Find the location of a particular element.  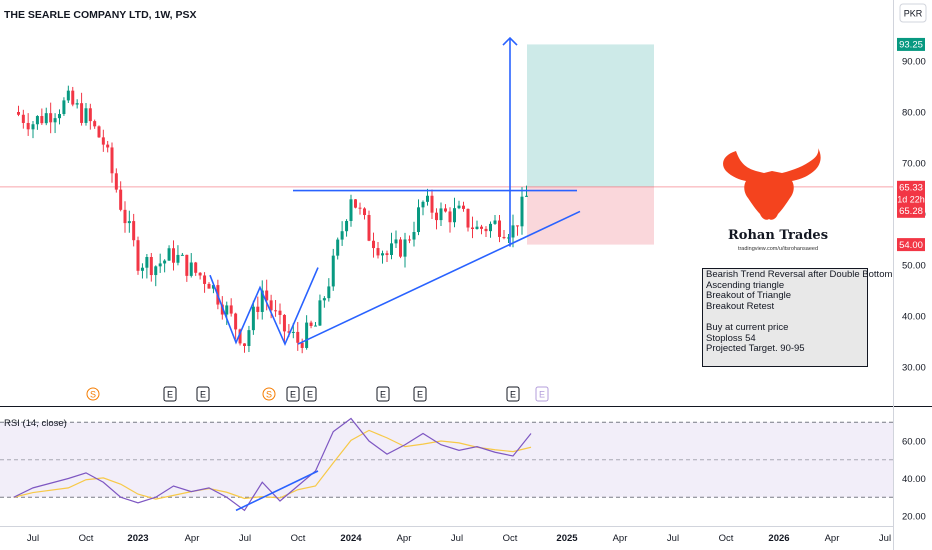

rsi-line is located at coordinates (272, 464).